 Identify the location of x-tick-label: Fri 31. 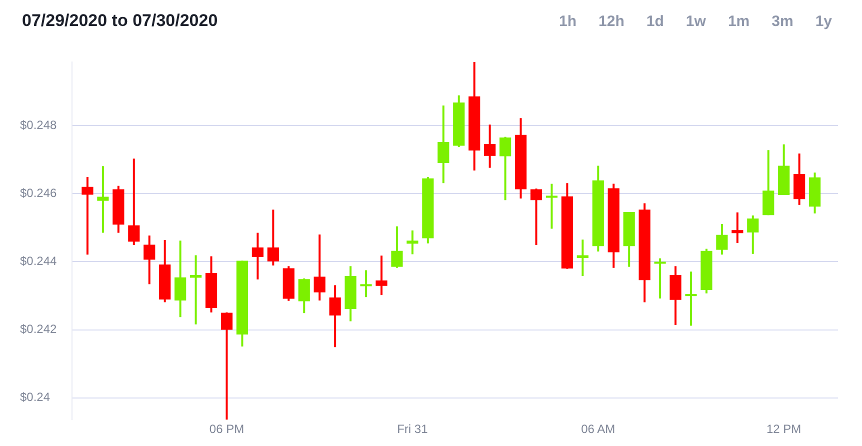
(412, 429).